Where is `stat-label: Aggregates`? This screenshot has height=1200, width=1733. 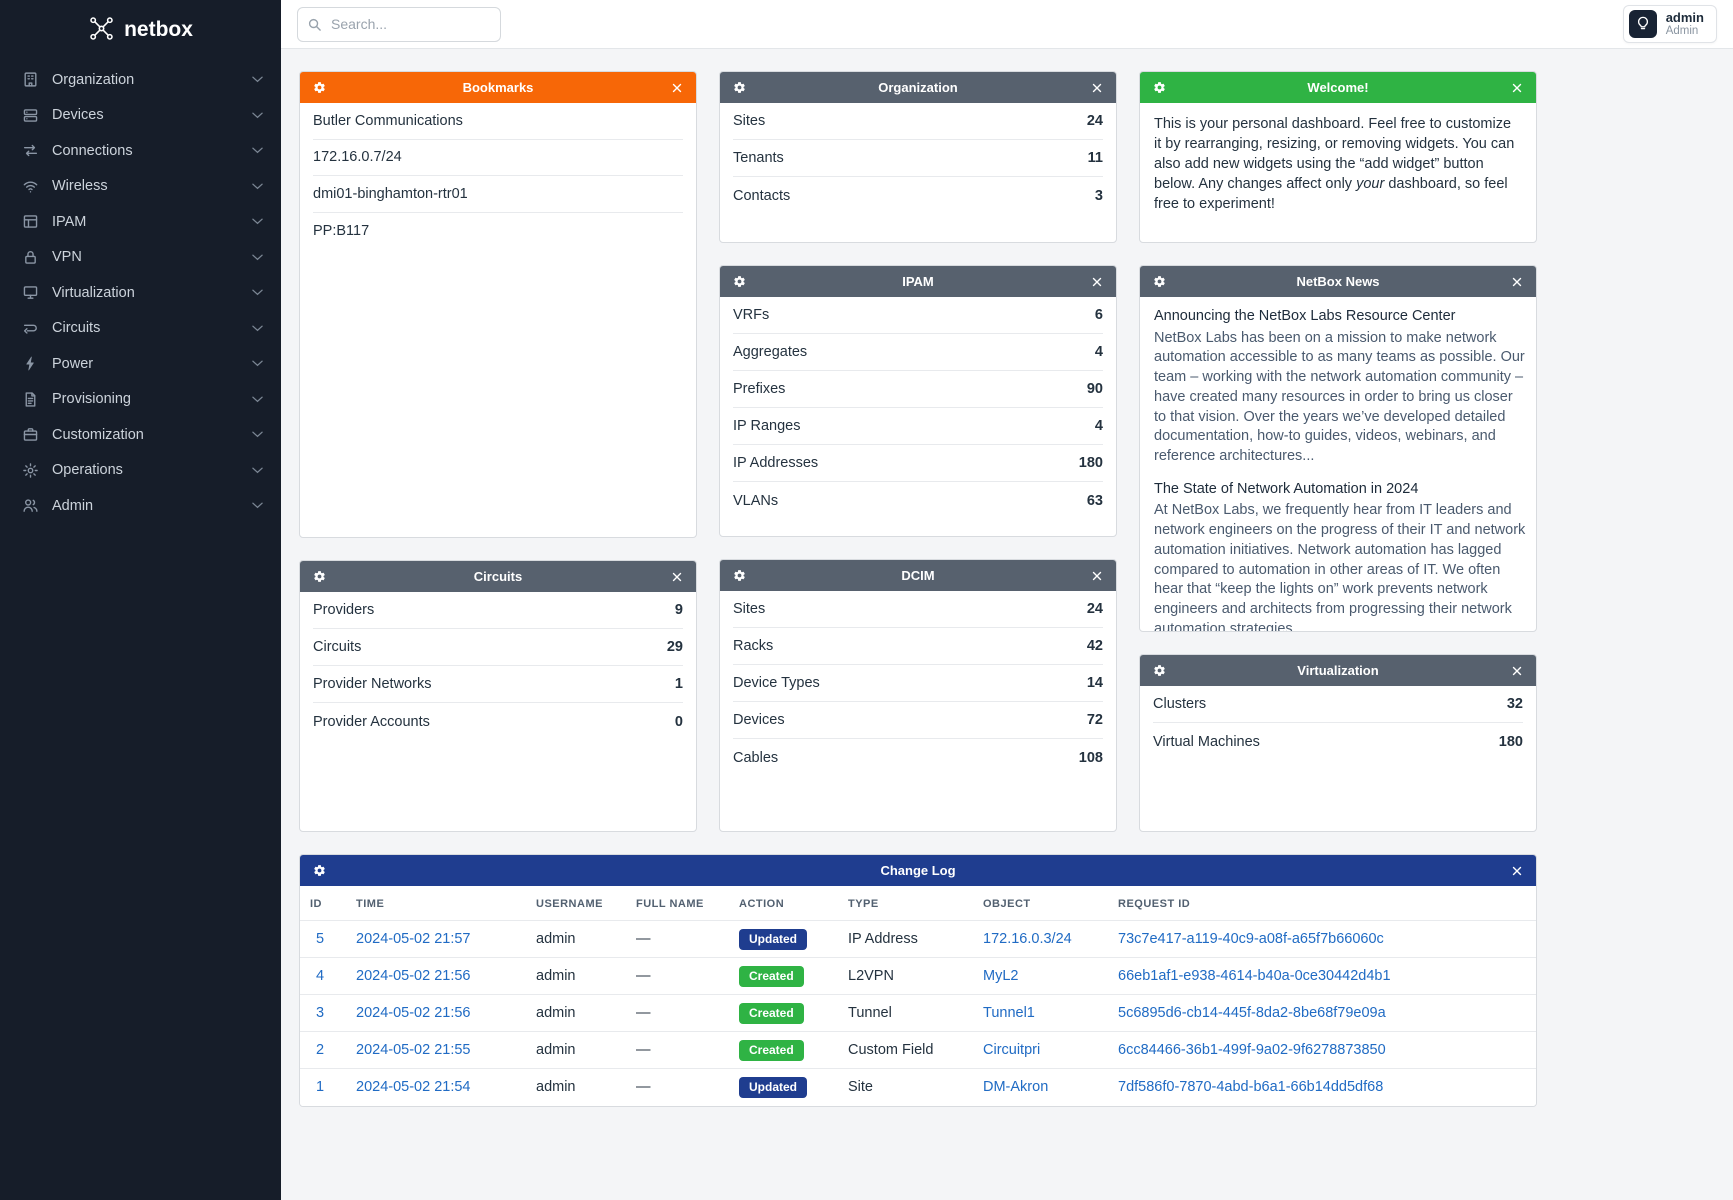 stat-label: Aggregates is located at coordinates (770, 352).